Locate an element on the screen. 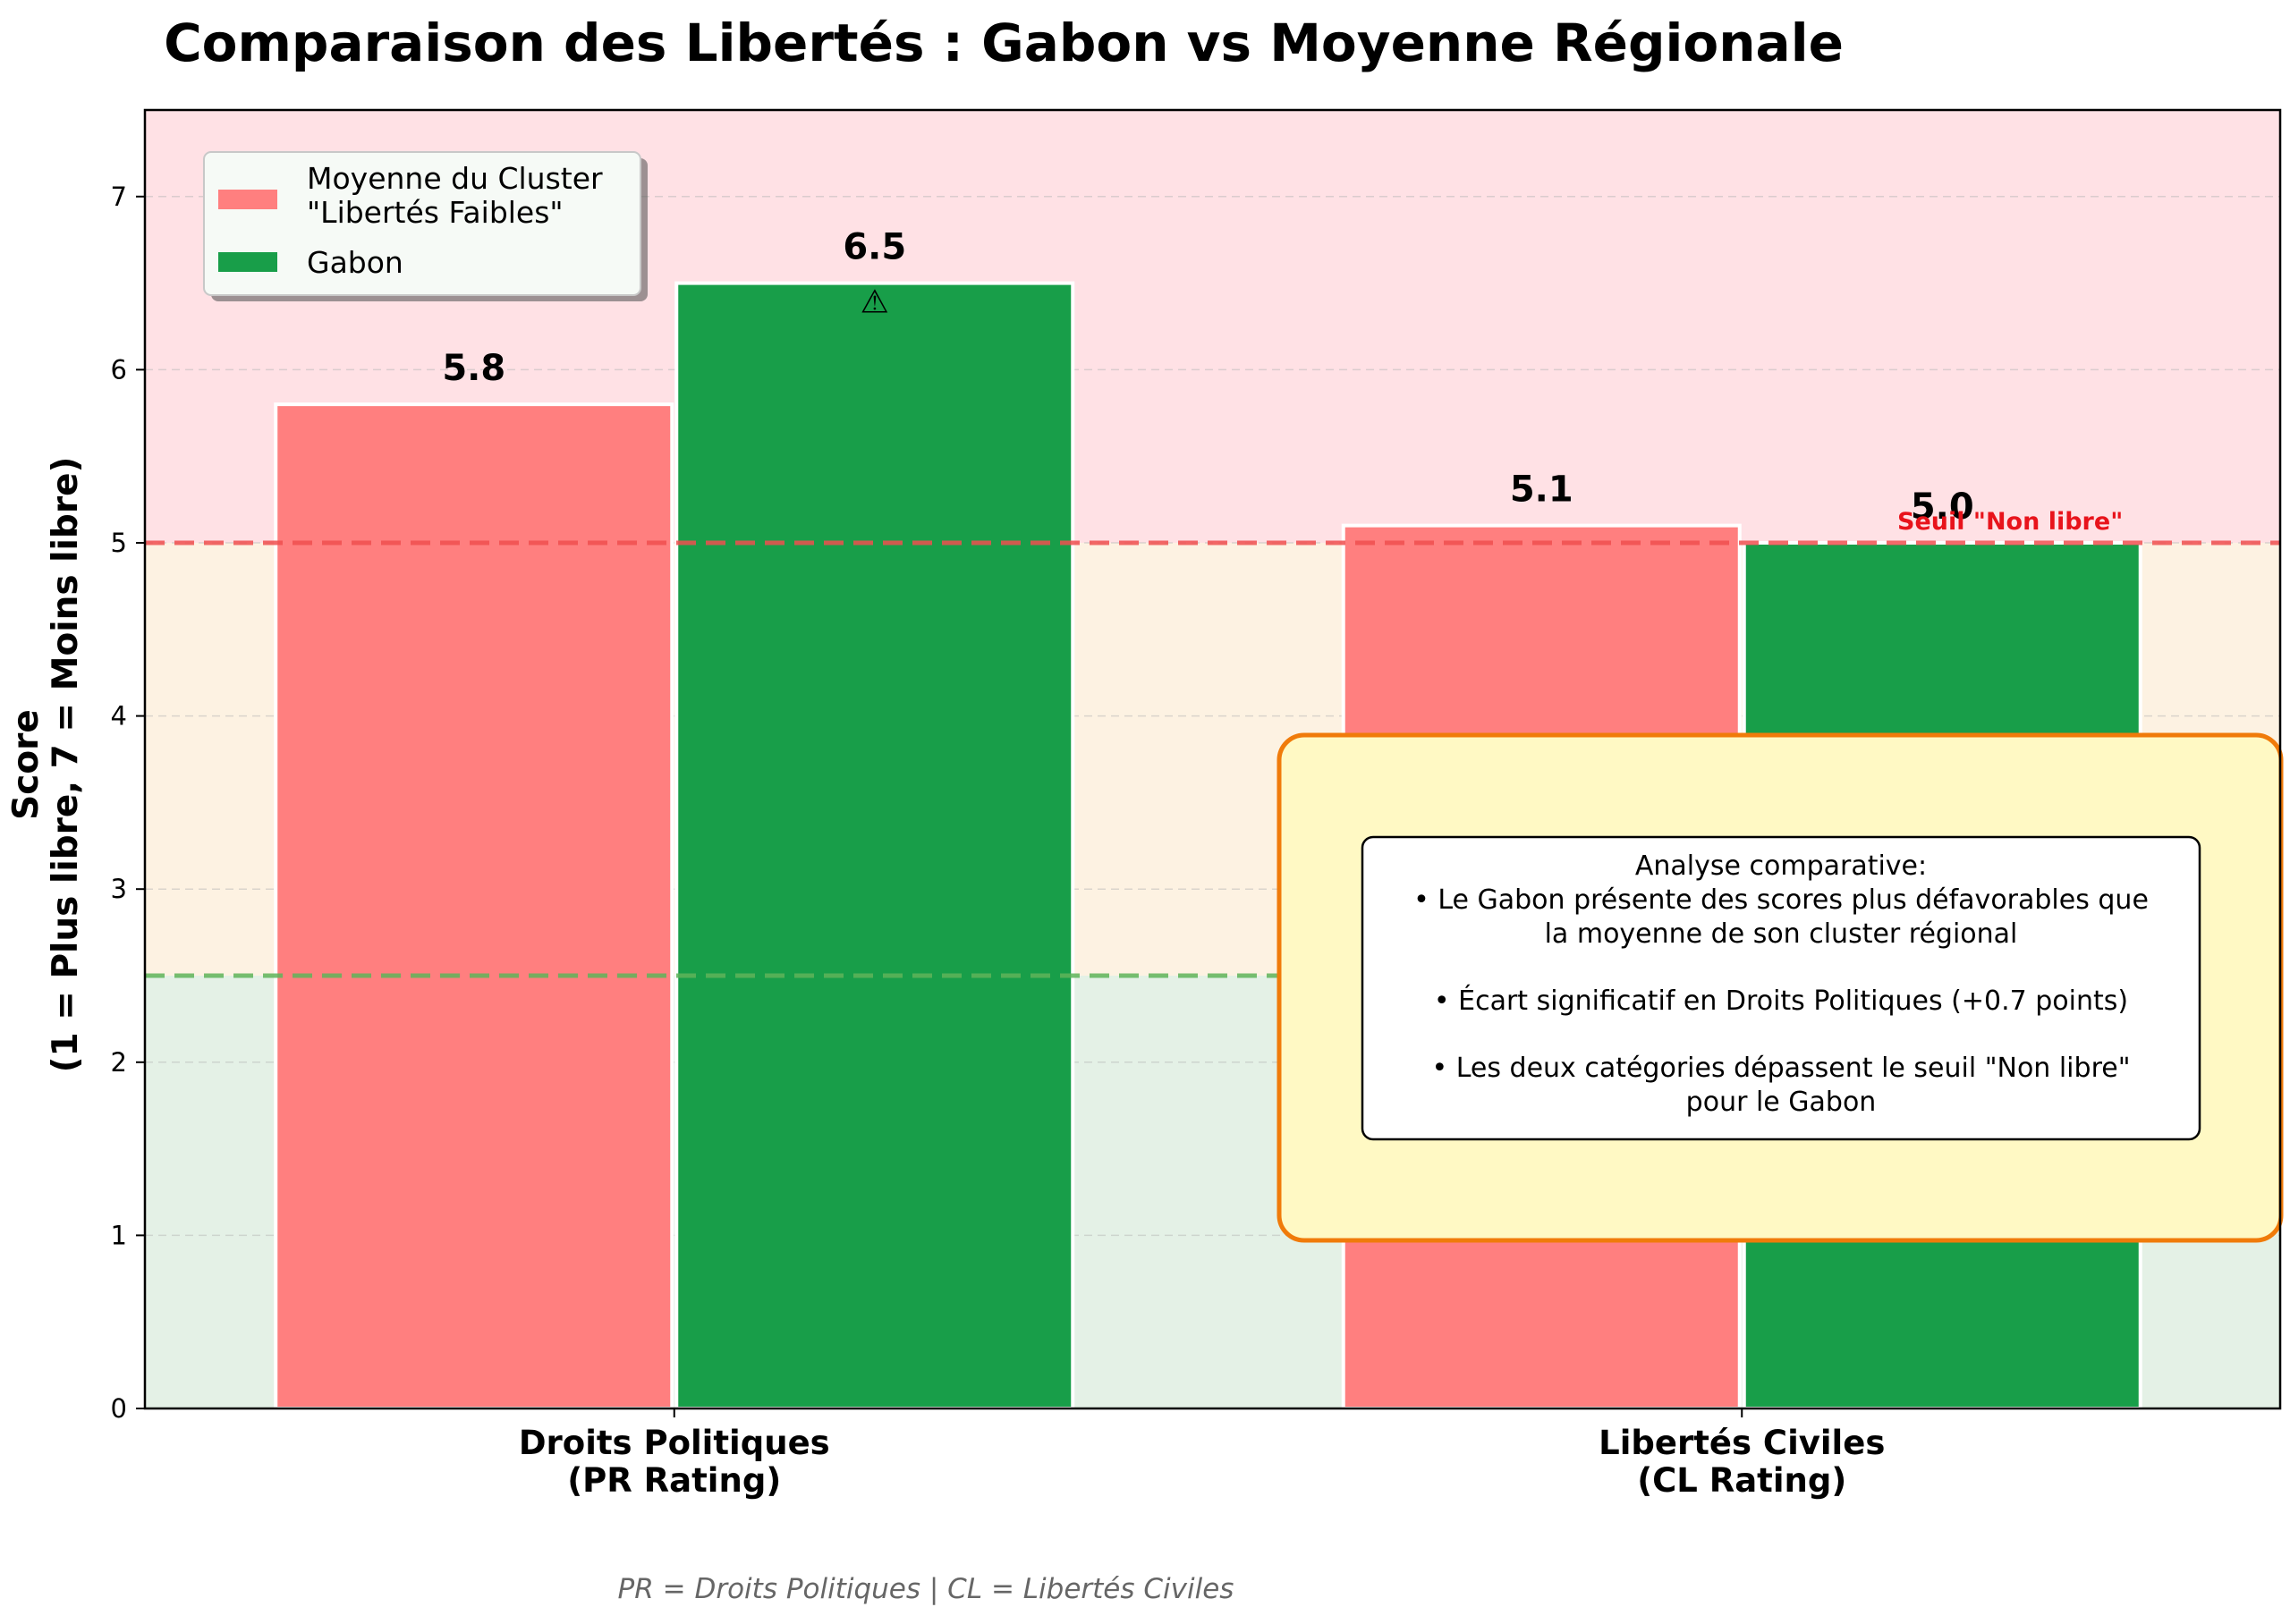 This screenshot has height=1624, width=2290. y-tick-label: 7 is located at coordinates (119, 197).